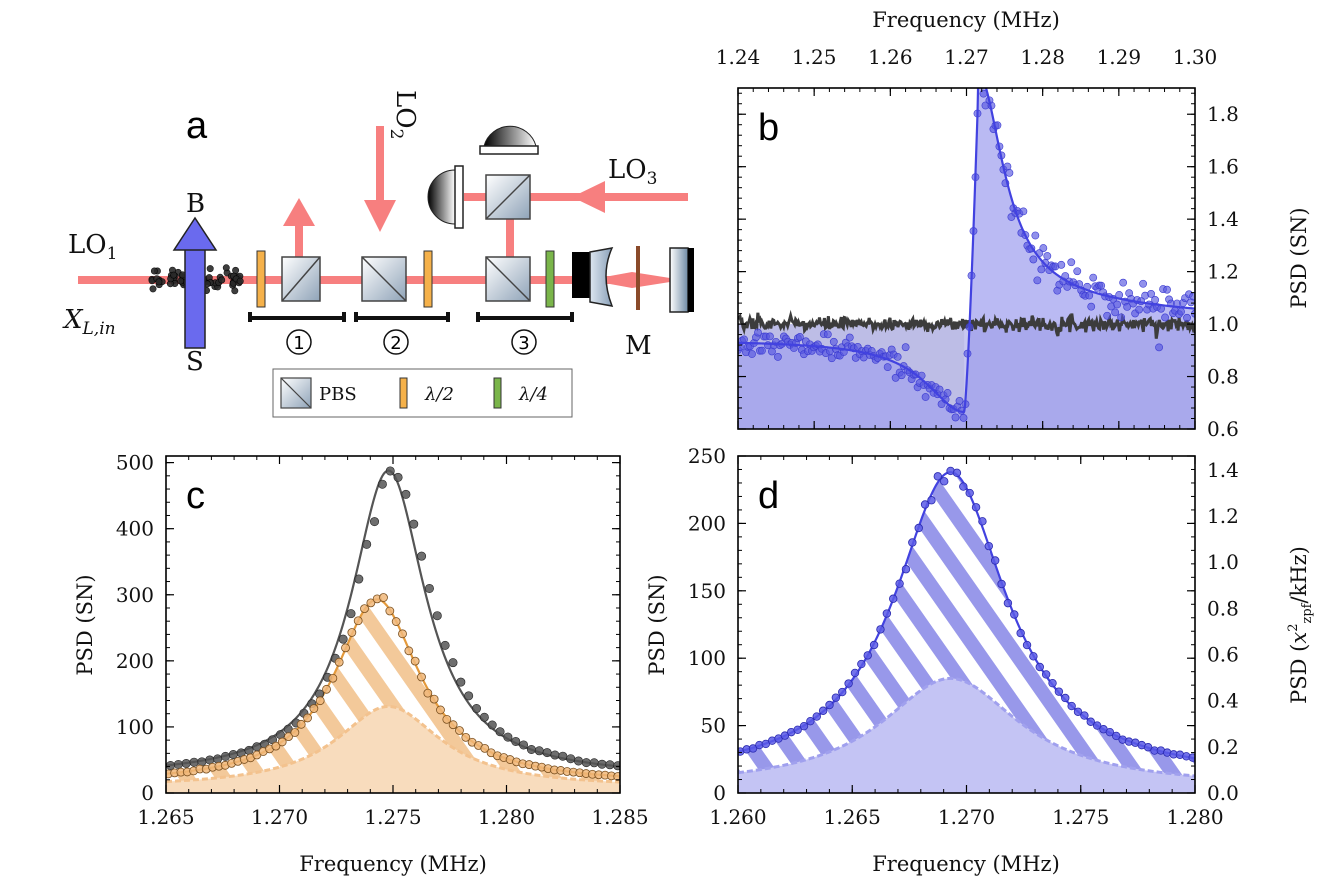 The height and width of the screenshot is (883, 1328). Describe the element at coordinates (299, 250) in the screenshot. I see `pbs1-output-beam` at that location.